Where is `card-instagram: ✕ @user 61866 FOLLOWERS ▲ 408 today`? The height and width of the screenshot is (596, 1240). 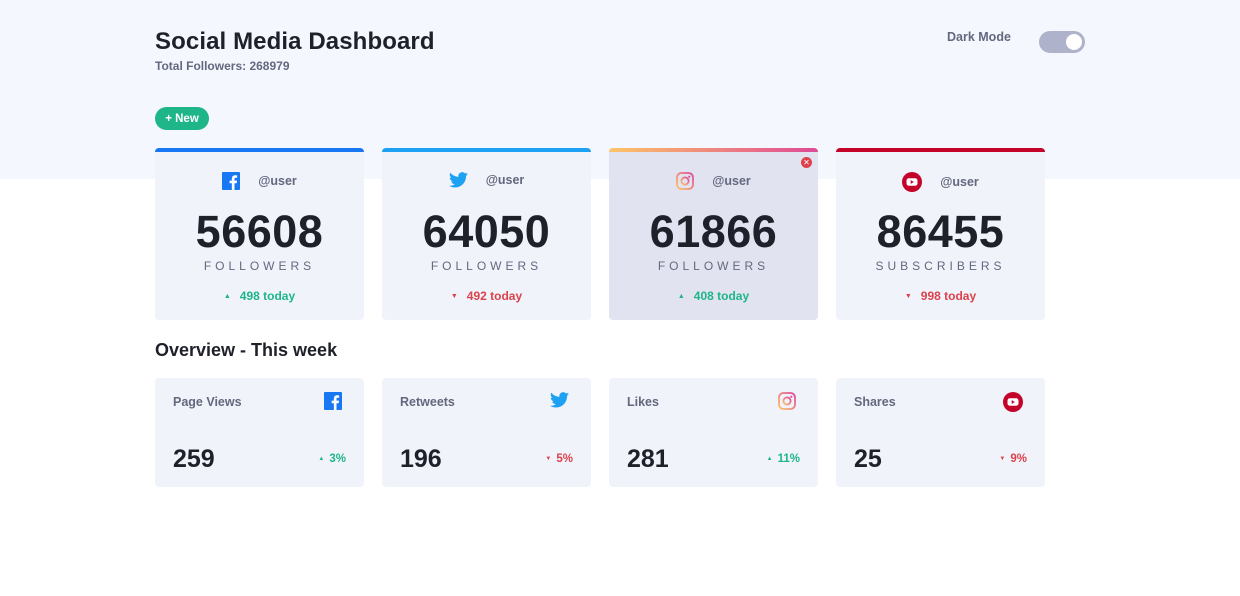
card-instagram: ✕ @user 61866 FOLLOWERS ▲ 408 today is located at coordinates (713, 234).